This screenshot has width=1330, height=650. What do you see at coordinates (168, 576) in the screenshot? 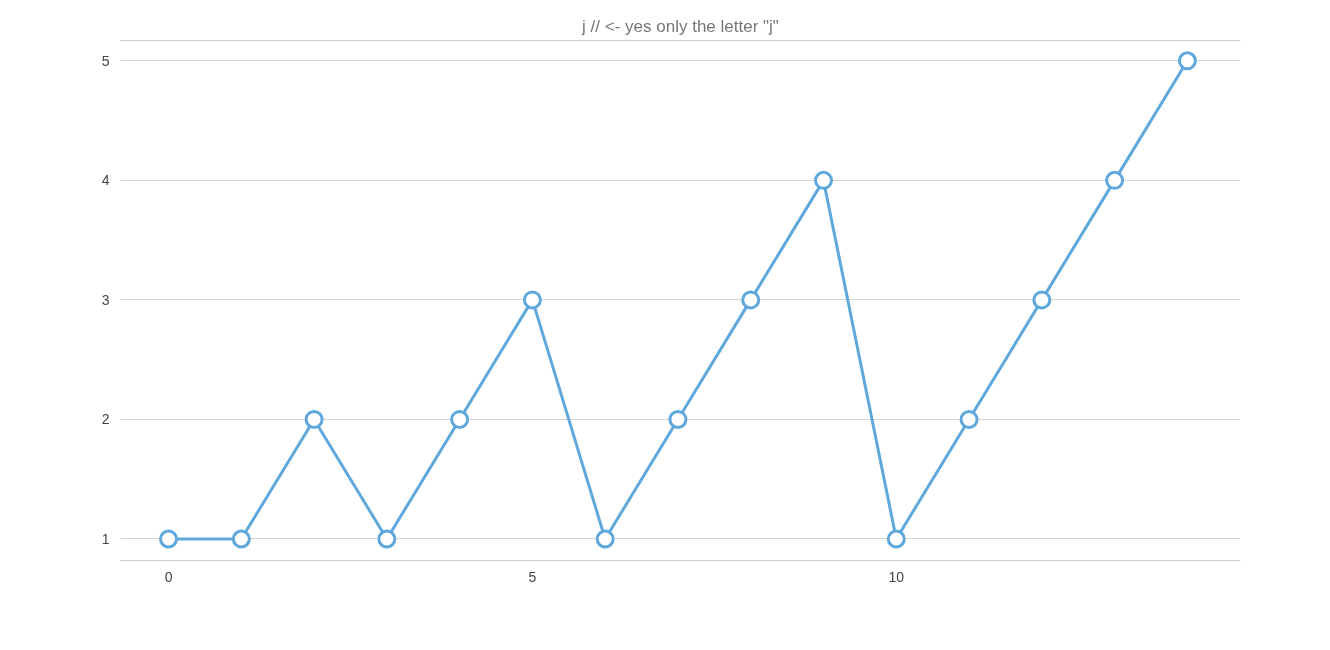
I see `x-tick-label: 0` at bounding box center [168, 576].